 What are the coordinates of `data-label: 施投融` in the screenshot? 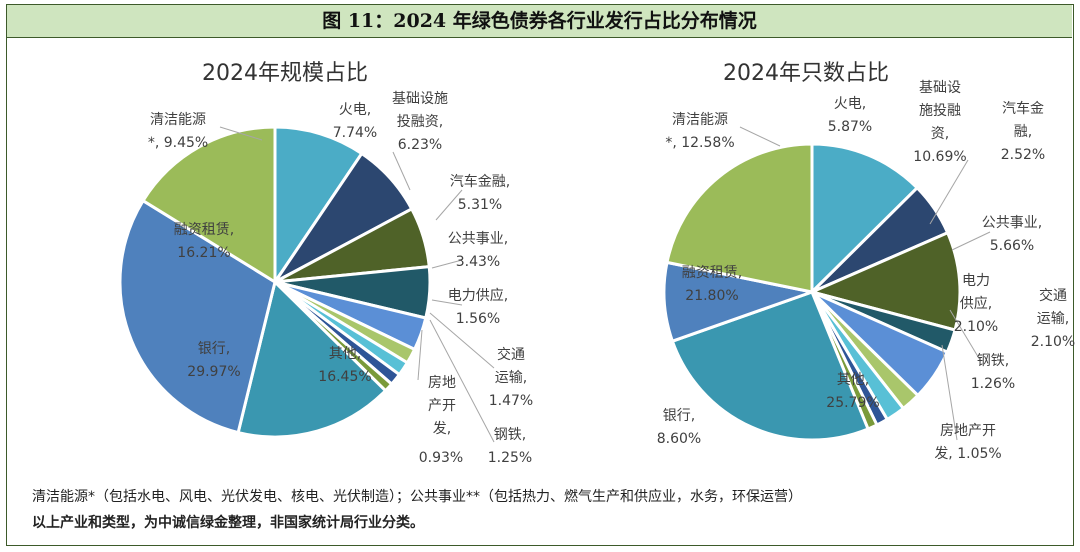 It's located at (940, 111).